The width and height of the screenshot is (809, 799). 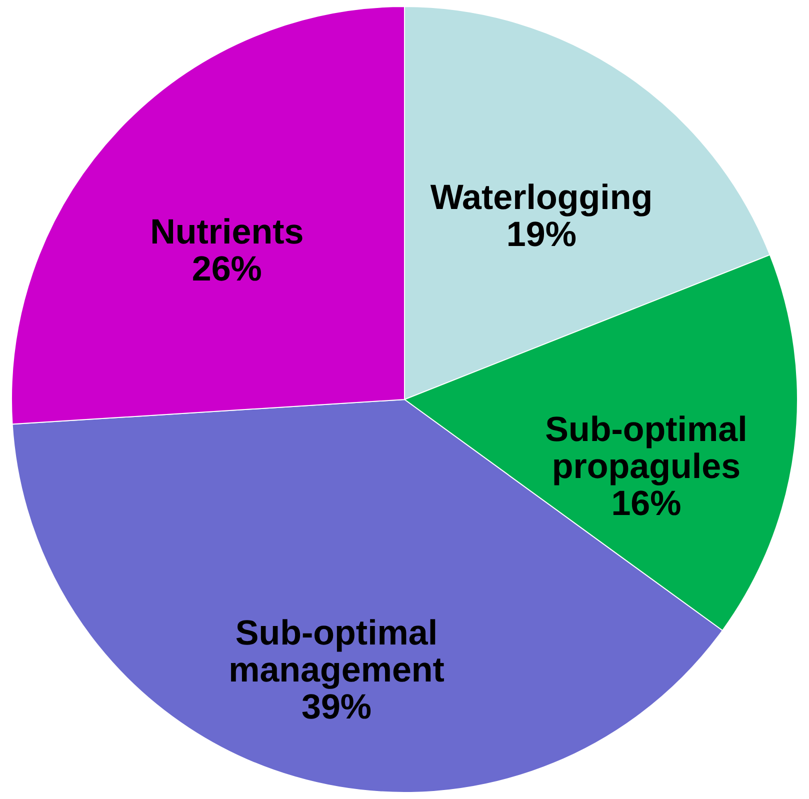 What do you see at coordinates (541, 197) in the screenshot?
I see `slice-label: Waterlogging` at bounding box center [541, 197].